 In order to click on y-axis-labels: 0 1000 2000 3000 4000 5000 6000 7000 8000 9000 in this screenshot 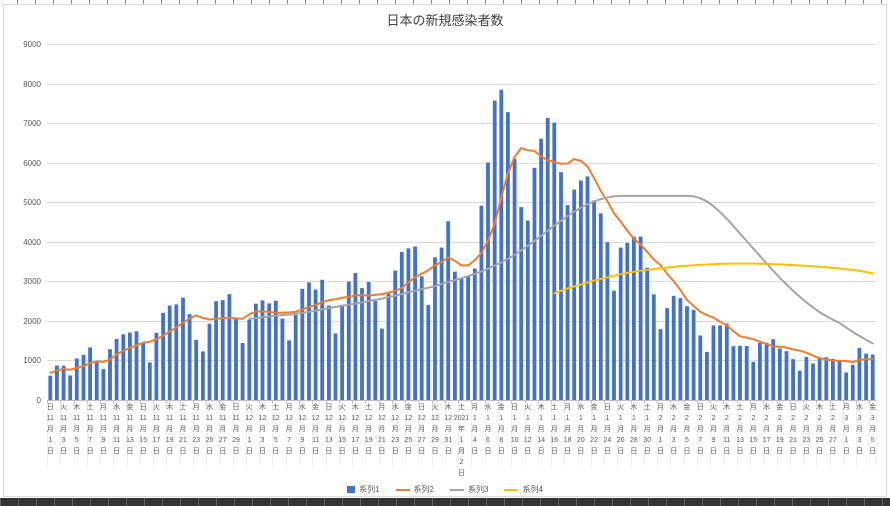, I will do `click(32, 222)`.